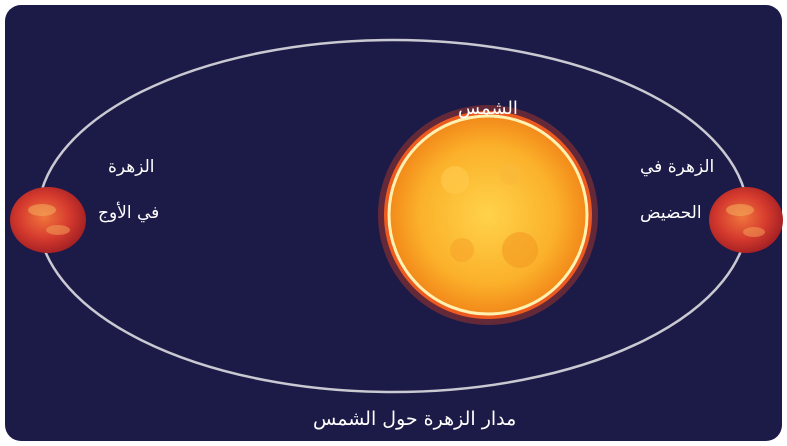 The image size is (787, 446). Describe the element at coordinates (415, 419) in the screenshot. I see `orbit-caption: مدار الزهرة حول الشمس` at that location.